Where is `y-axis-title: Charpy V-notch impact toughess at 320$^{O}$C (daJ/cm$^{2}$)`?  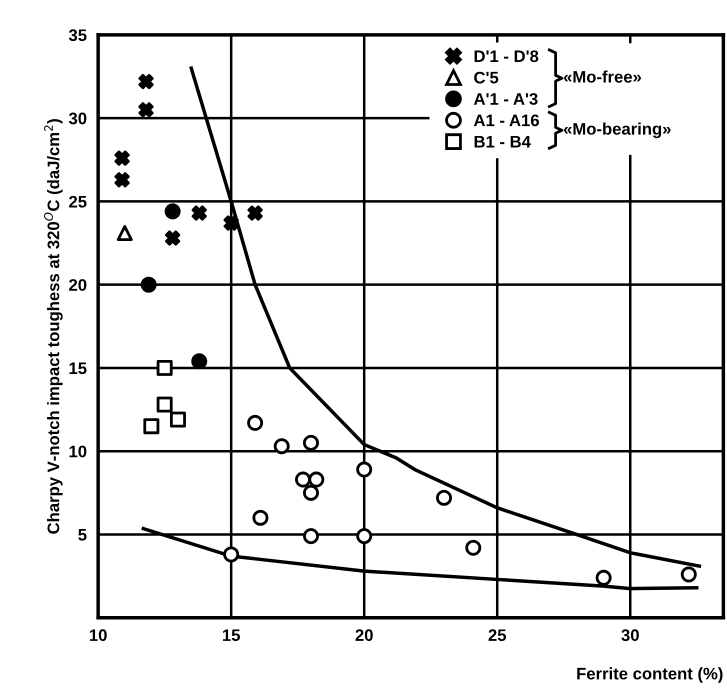
y-axis-title: Charpy V-notch impact toughess at 320$^{O}$C (daJ/cm$^{2}$) is located at coordinates (53, 326).